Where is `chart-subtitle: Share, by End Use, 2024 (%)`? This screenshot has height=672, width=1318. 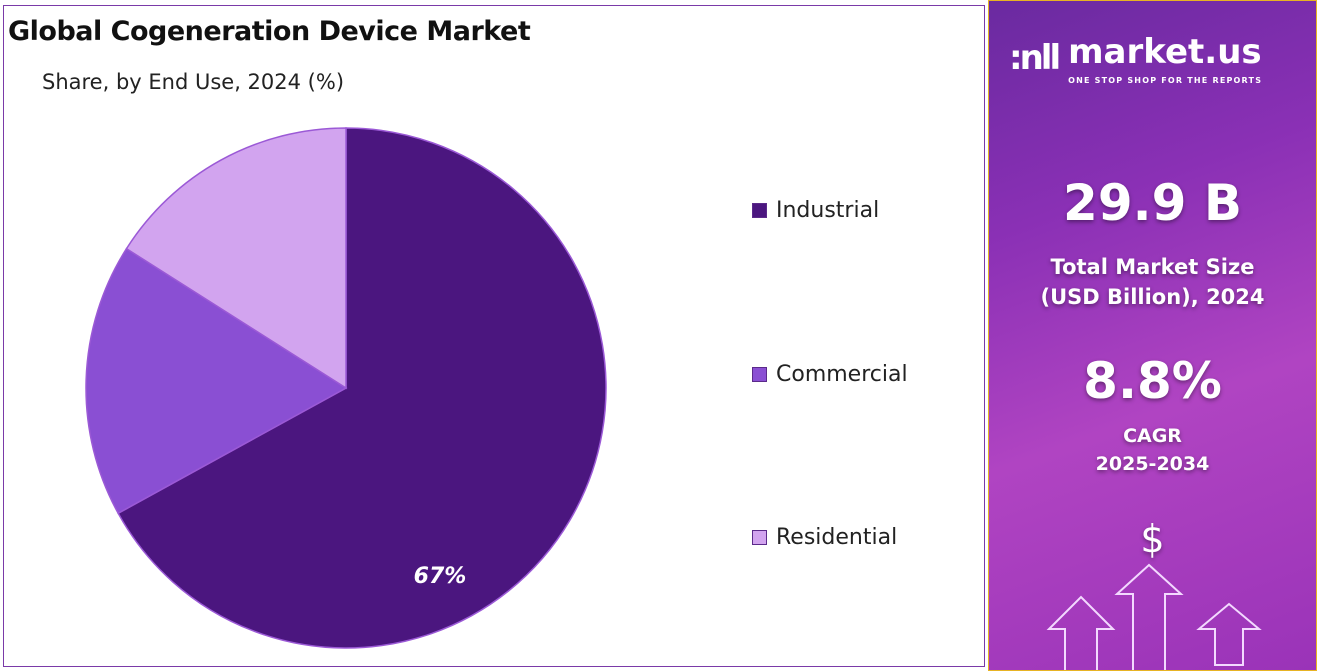
chart-subtitle: Share, by End Use, 2024 (%) is located at coordinates (193, 82).